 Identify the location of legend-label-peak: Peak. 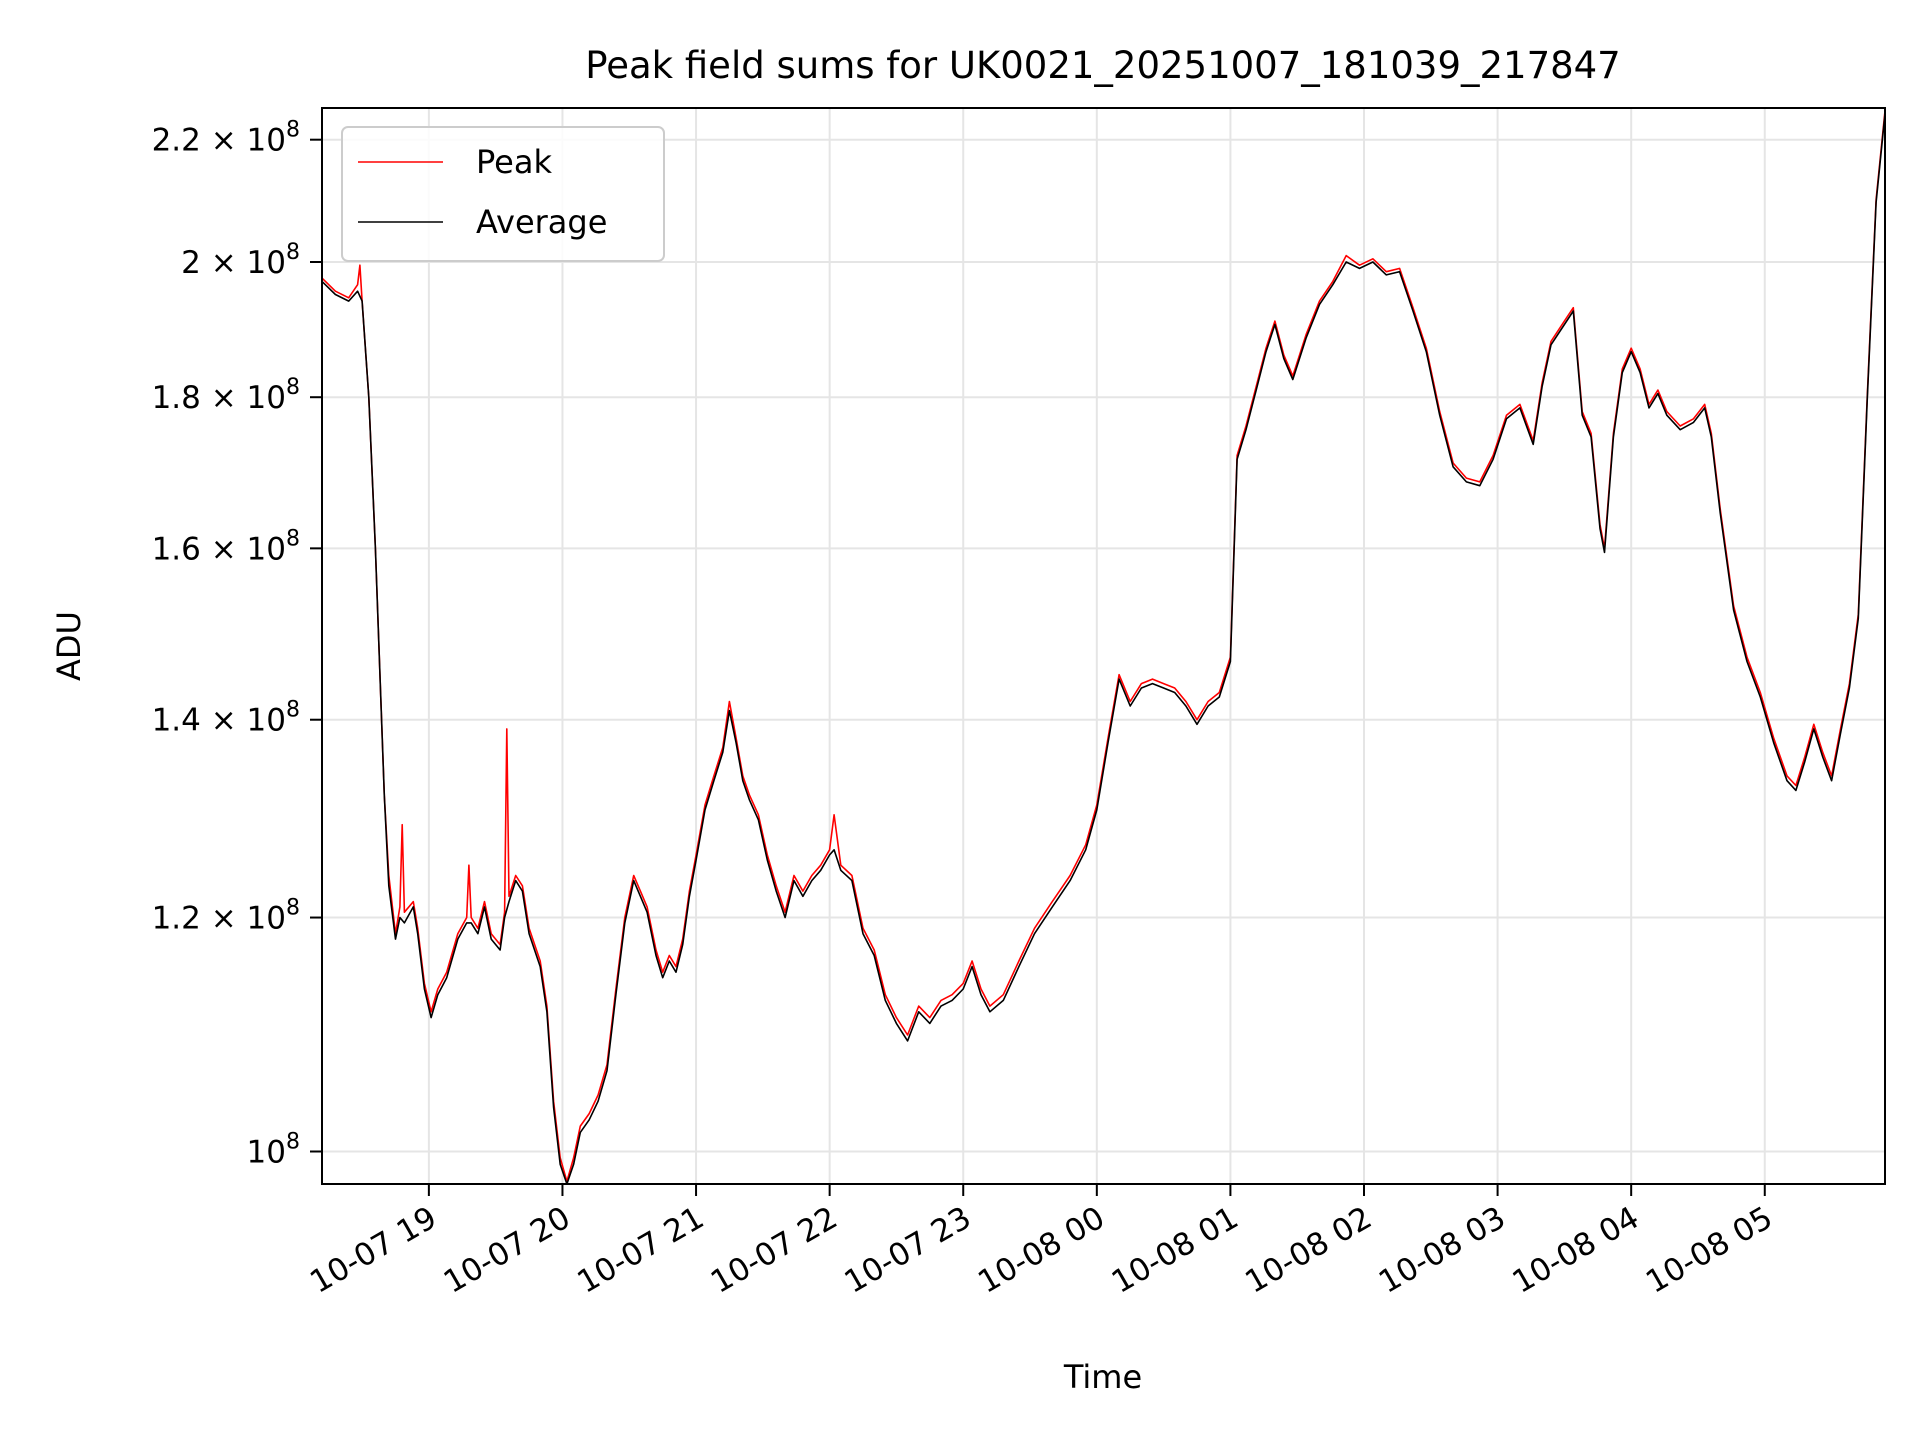
(514, 162).